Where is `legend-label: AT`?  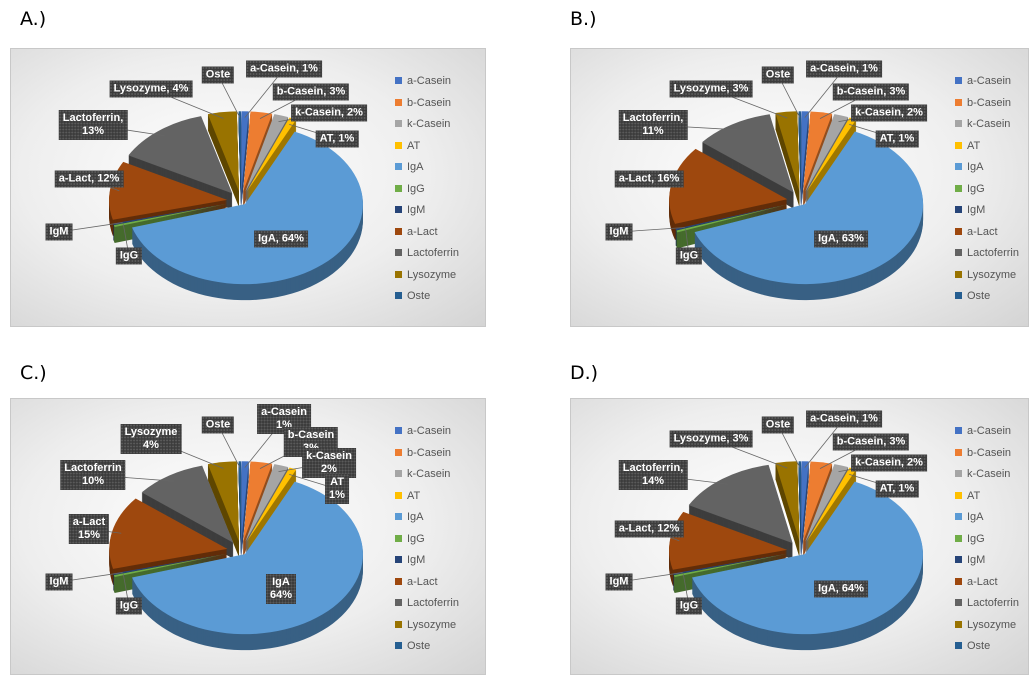
legend-label: AT is located at coordinates (414, 145).